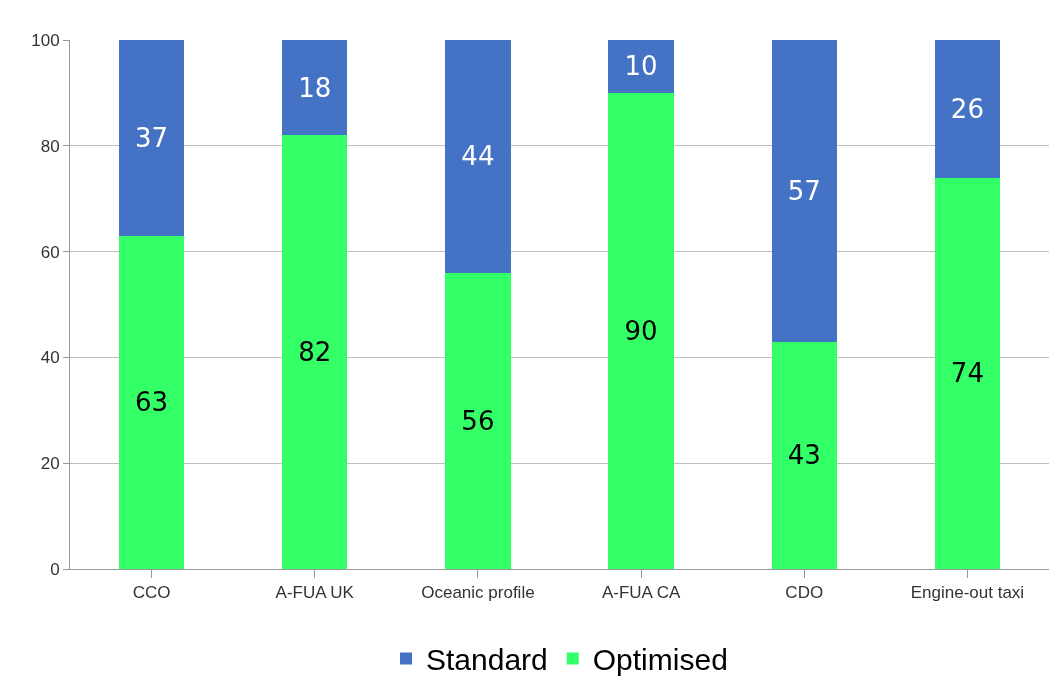 This screenshot has height=695, width=1059. I want to click on x-tick-label: A-FUA CA, so click(641, 593).